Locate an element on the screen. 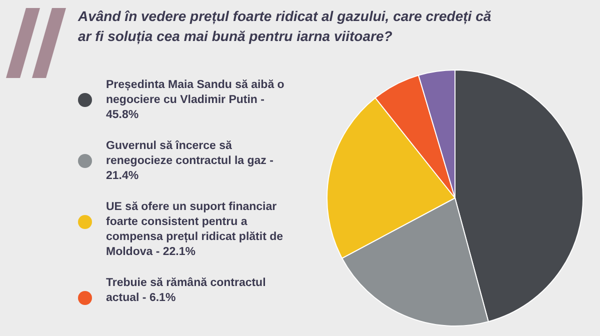 This screenshot has width=600, height=336. data-label: 45.8% is located at coordinates (122, 115).